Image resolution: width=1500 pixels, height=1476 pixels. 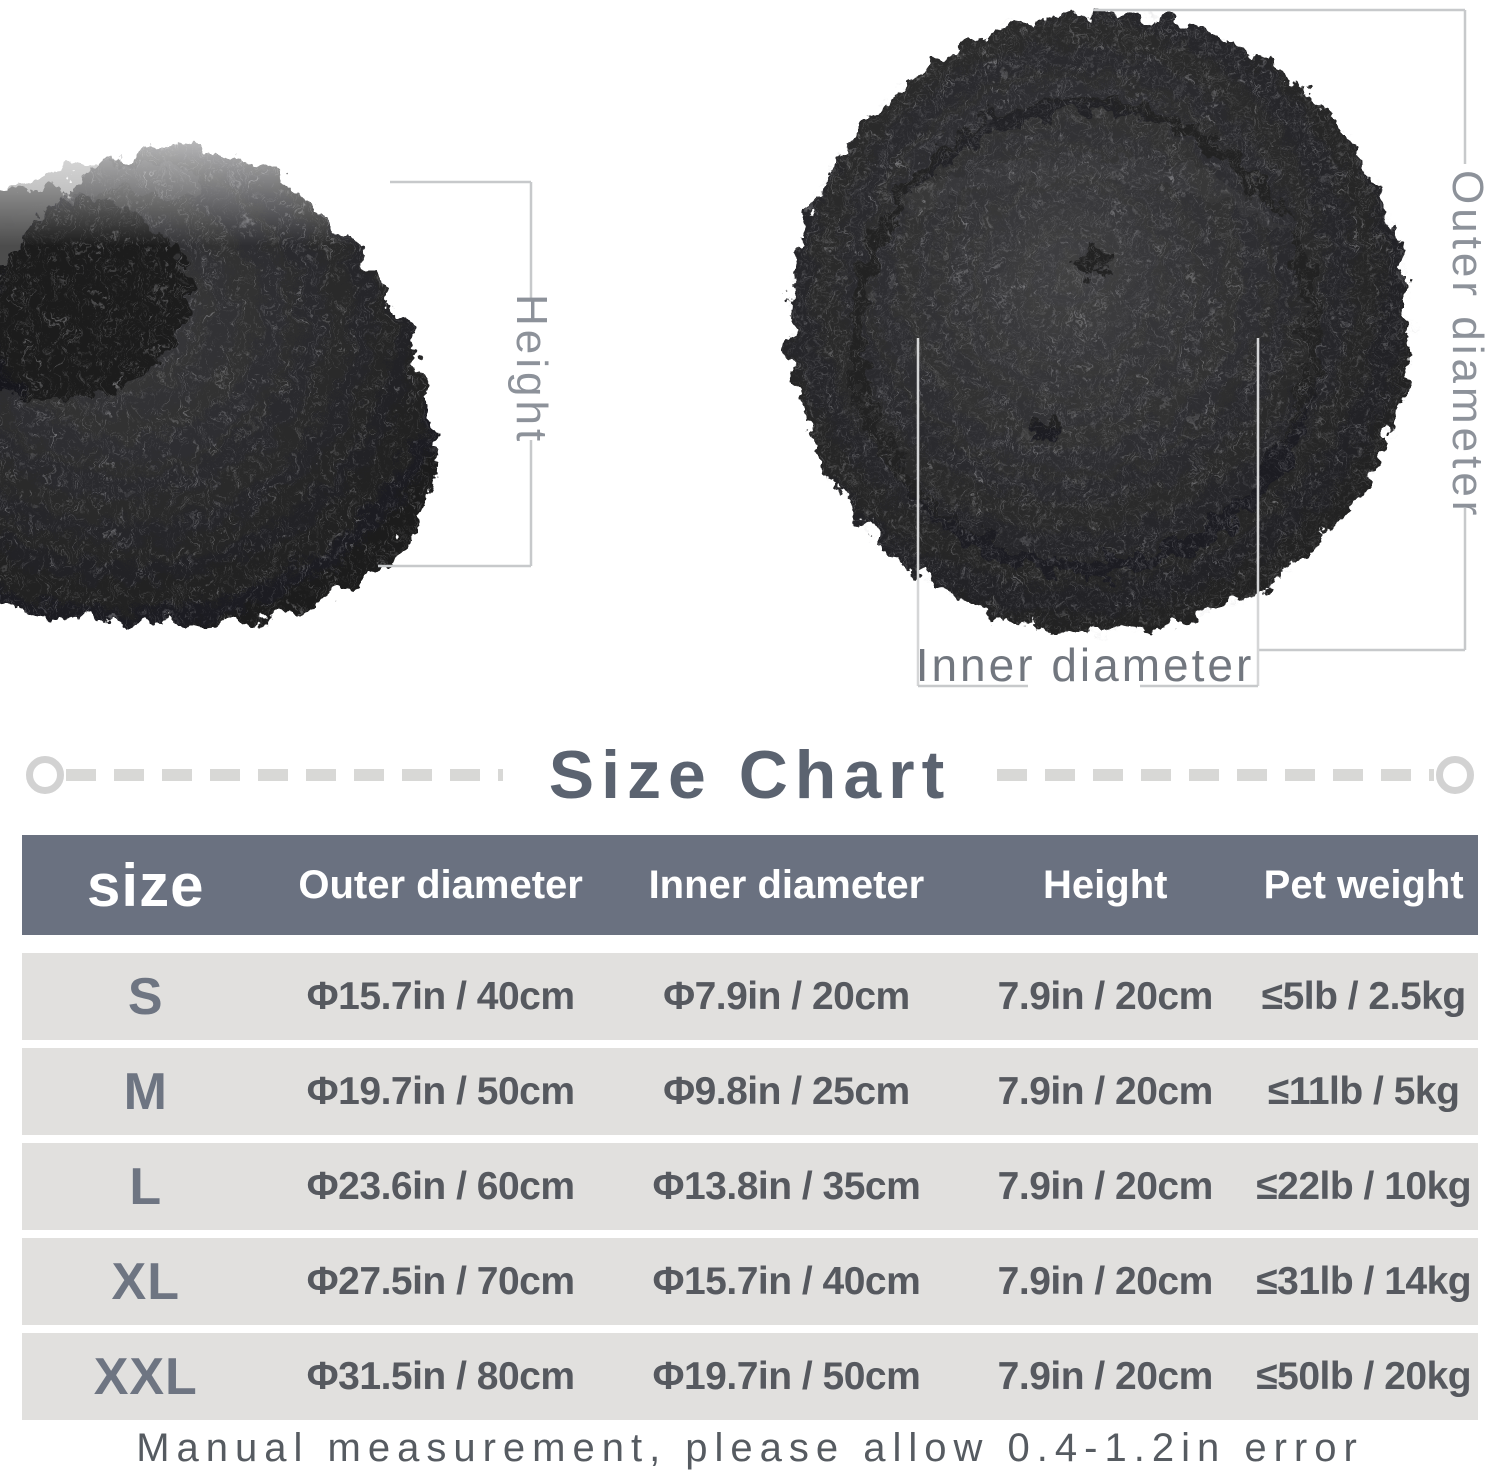 What do you see at coordinates (145, 1281) in the screenshot?
I see `cell-size: XL` at bounding box center [145, 1281].